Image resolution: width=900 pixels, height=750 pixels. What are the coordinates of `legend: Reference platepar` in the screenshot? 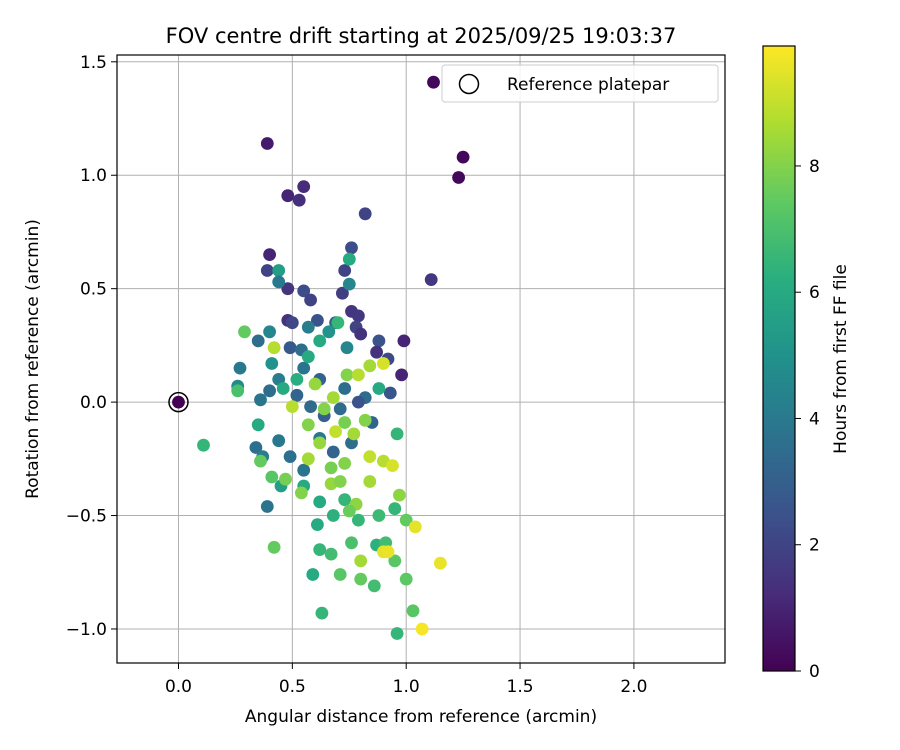 It's located at (580, 83).